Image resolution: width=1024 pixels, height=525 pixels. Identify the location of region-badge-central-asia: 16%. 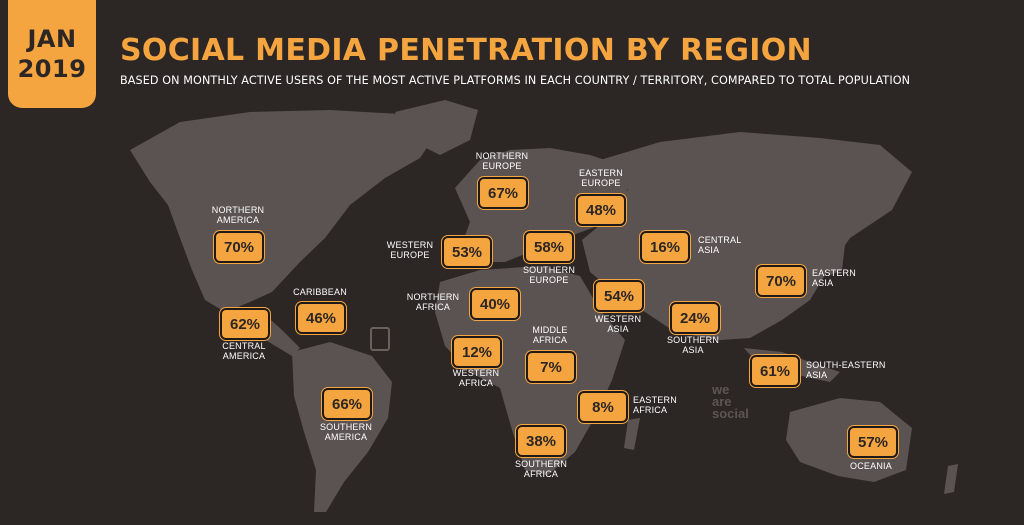
(665, 247).